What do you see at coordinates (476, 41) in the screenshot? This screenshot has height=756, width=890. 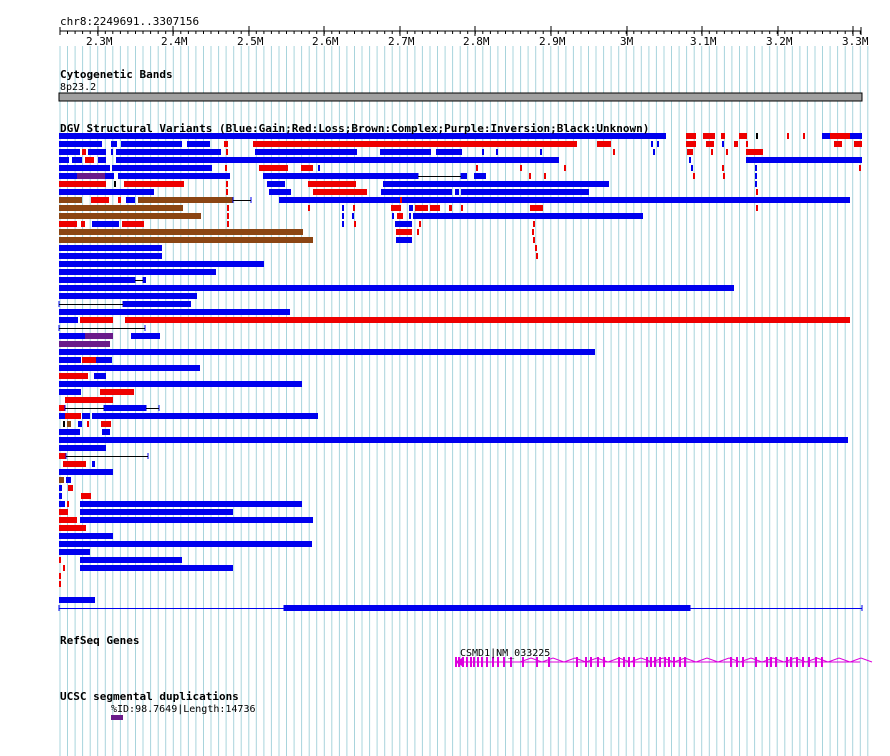 I see `ruler-tick-label: 2.8M` at bounding box center [476, 41].